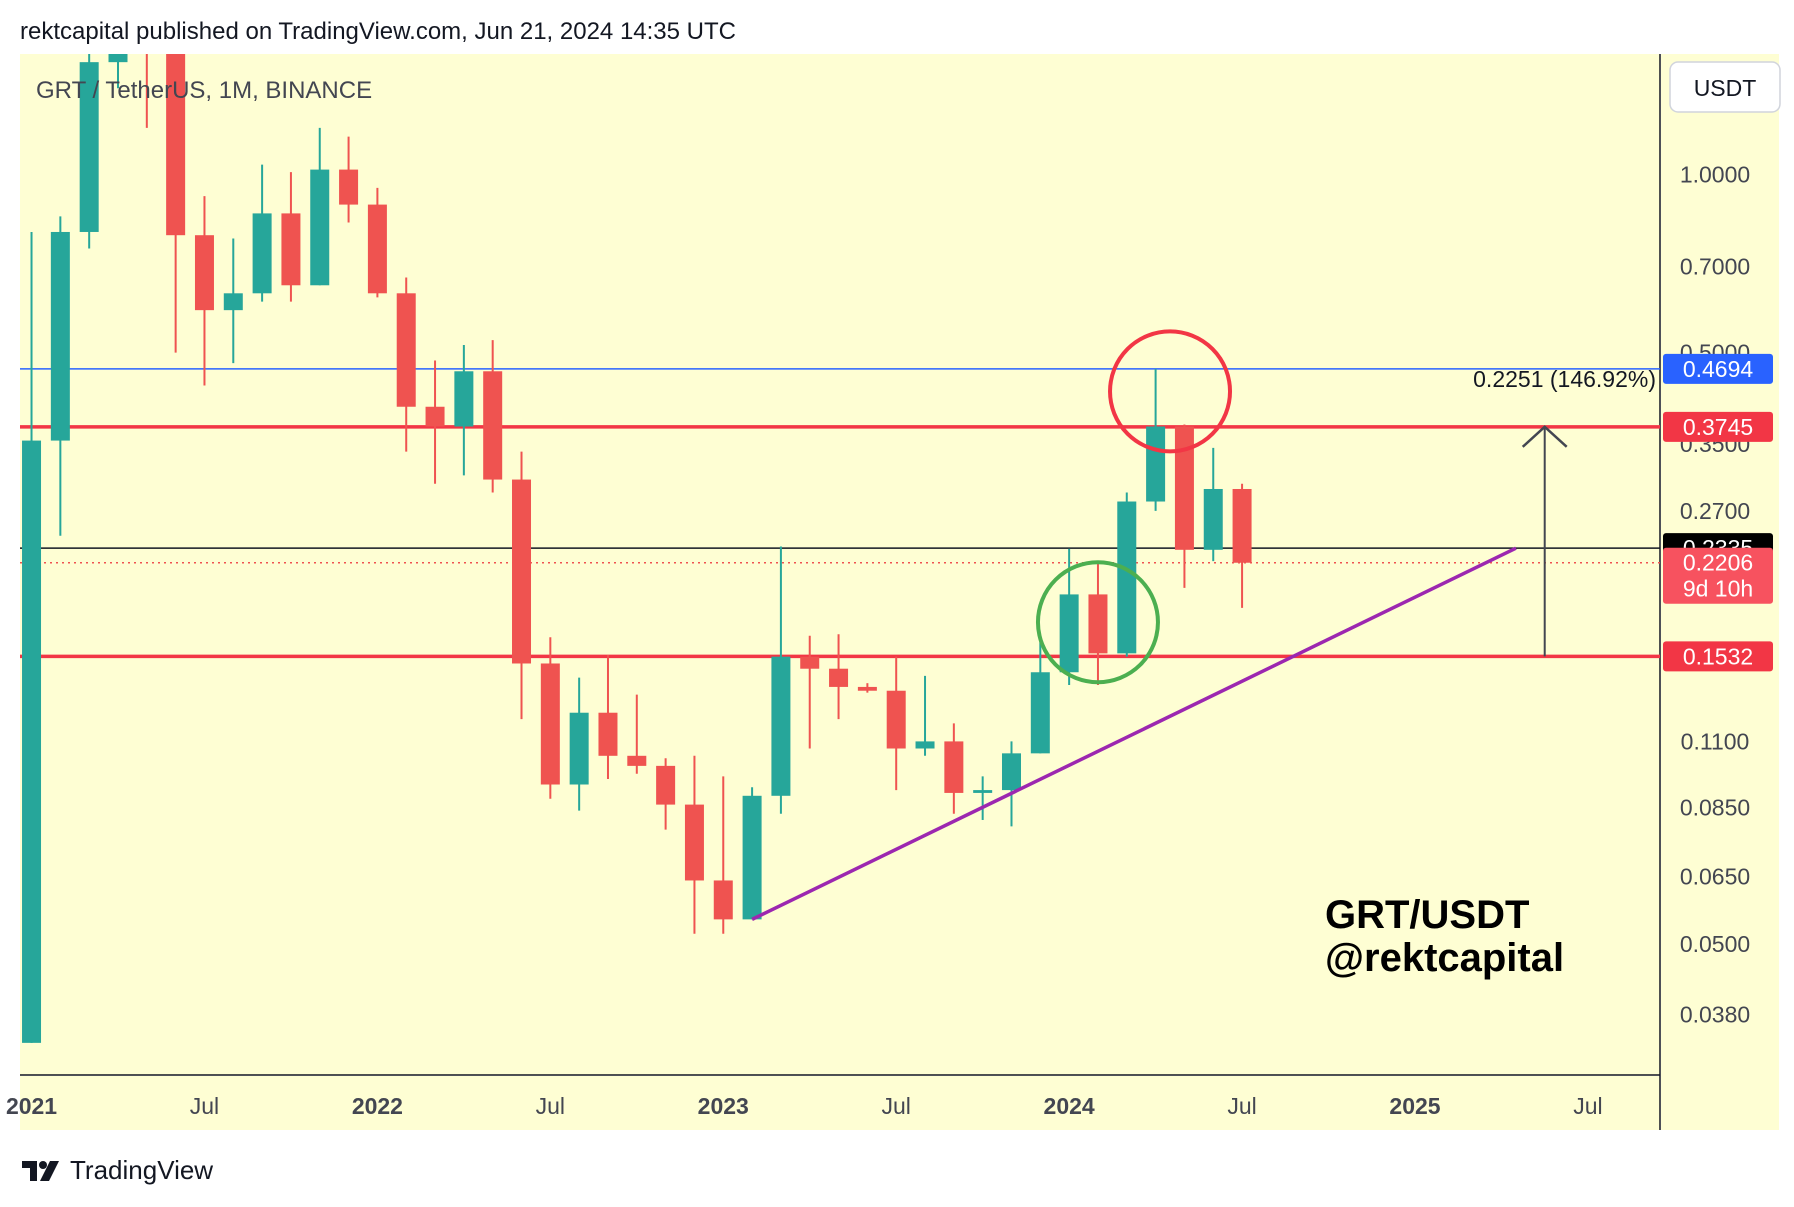  Describe the element at coordinates (1715, 808) in the screenshot. I see `price-tick-label: 0.0850` at that location.